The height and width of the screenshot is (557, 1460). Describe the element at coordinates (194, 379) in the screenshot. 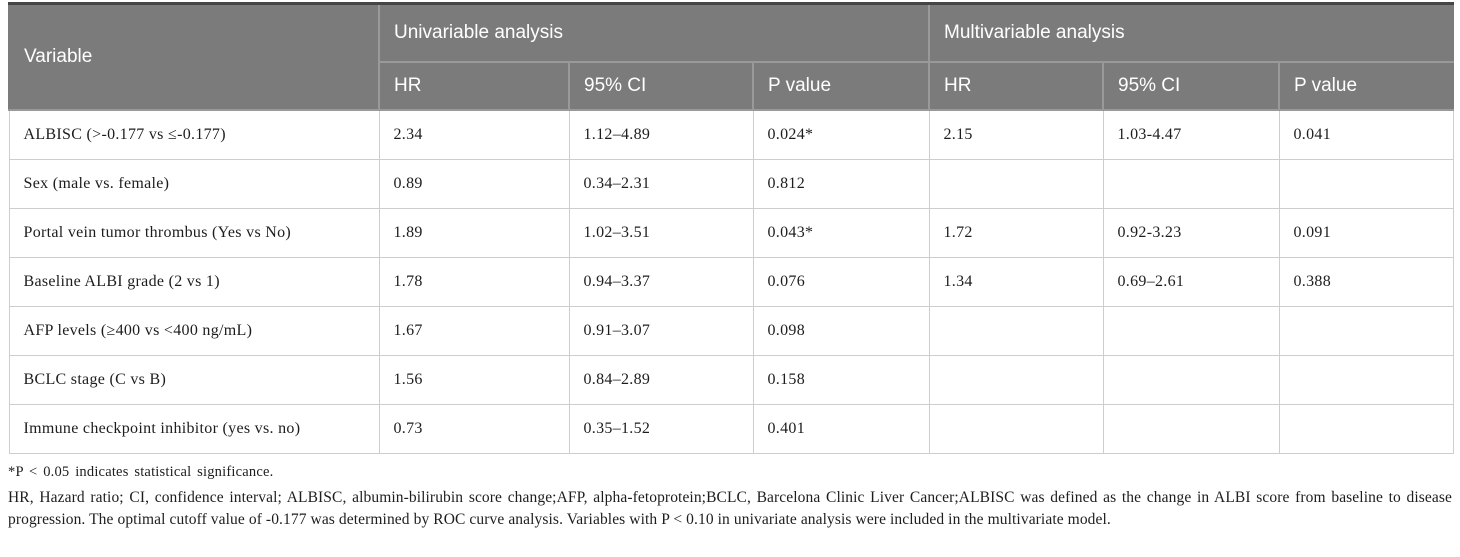

I see `cell-variable: BCLC stage (C vs B)` at that location.